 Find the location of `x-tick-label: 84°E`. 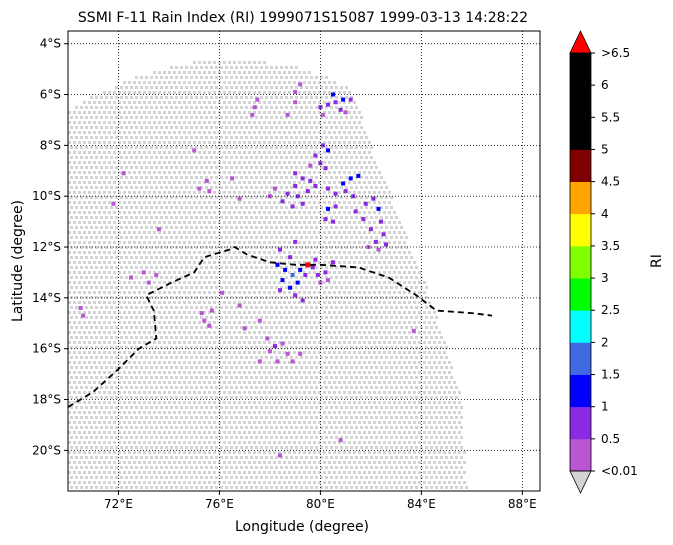

x-tick-label: 84°E is located at coordinates (421, 504).